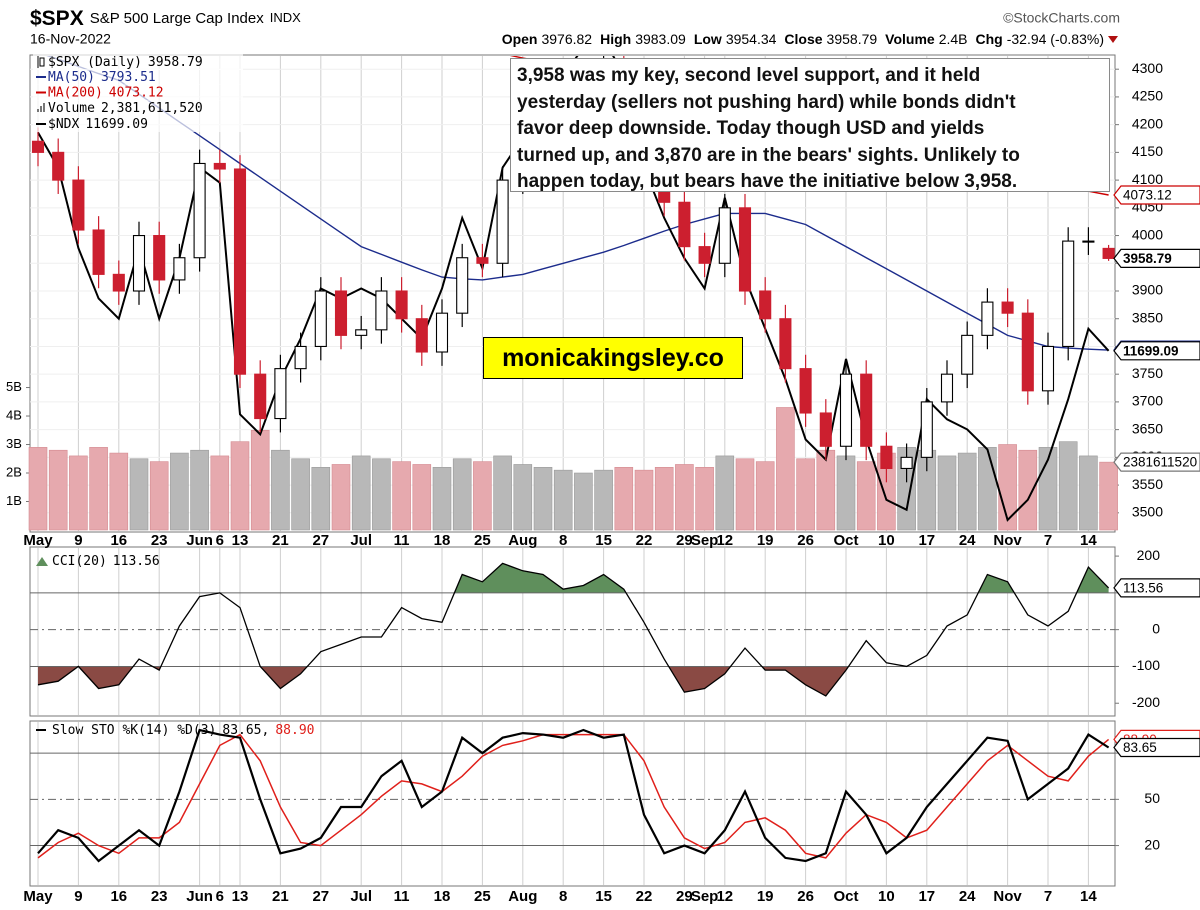  I want to click on y-tick-label: 4300, so click(1147, 68).